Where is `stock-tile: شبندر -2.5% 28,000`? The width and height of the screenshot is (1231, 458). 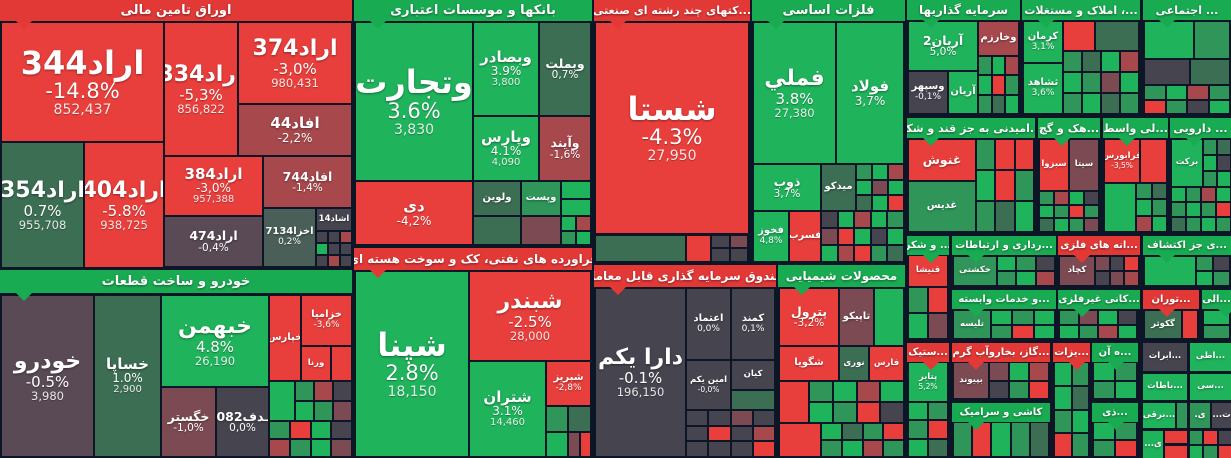 stock-tile: شبندر -2.5% 28,000 is located at coordinates (530, 316).